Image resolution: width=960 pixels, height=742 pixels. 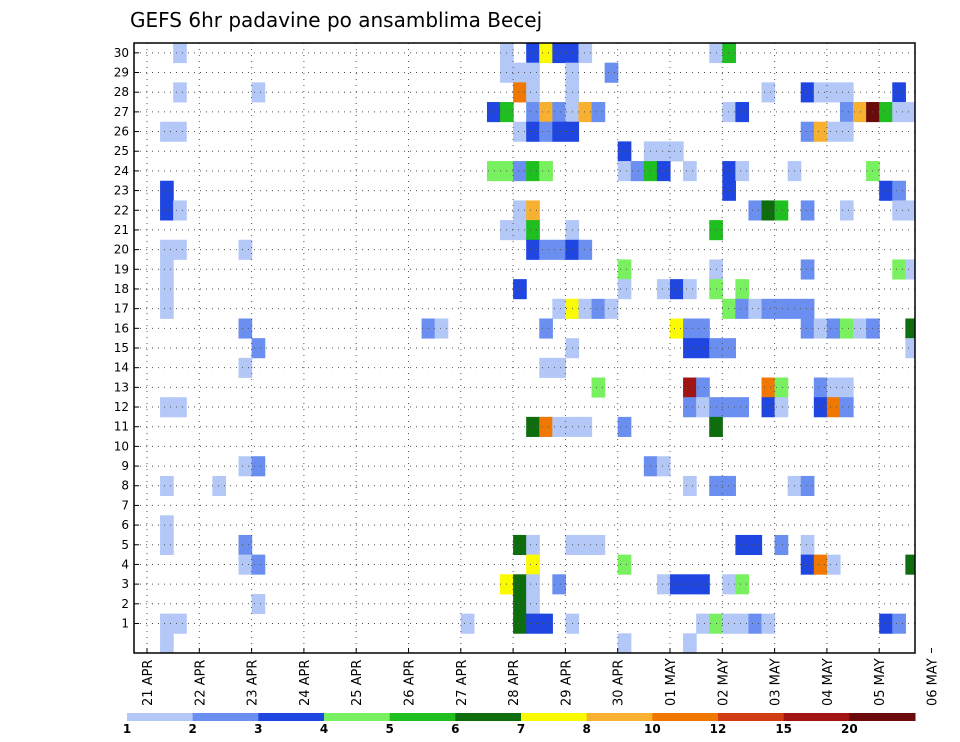 I want to click on colorbar-label: 6, so click(x=455, y=729).